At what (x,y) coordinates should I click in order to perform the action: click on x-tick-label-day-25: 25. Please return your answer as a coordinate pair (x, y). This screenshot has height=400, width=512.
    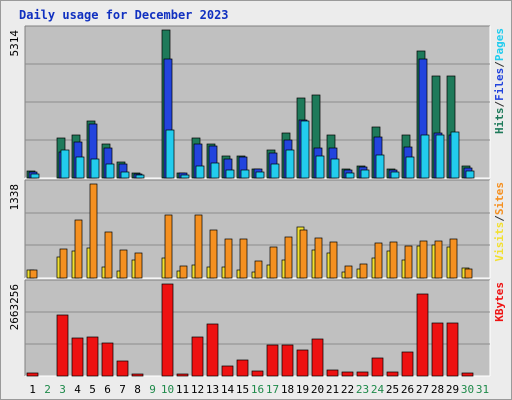
    Looking at the image, I should click on (392, 389).